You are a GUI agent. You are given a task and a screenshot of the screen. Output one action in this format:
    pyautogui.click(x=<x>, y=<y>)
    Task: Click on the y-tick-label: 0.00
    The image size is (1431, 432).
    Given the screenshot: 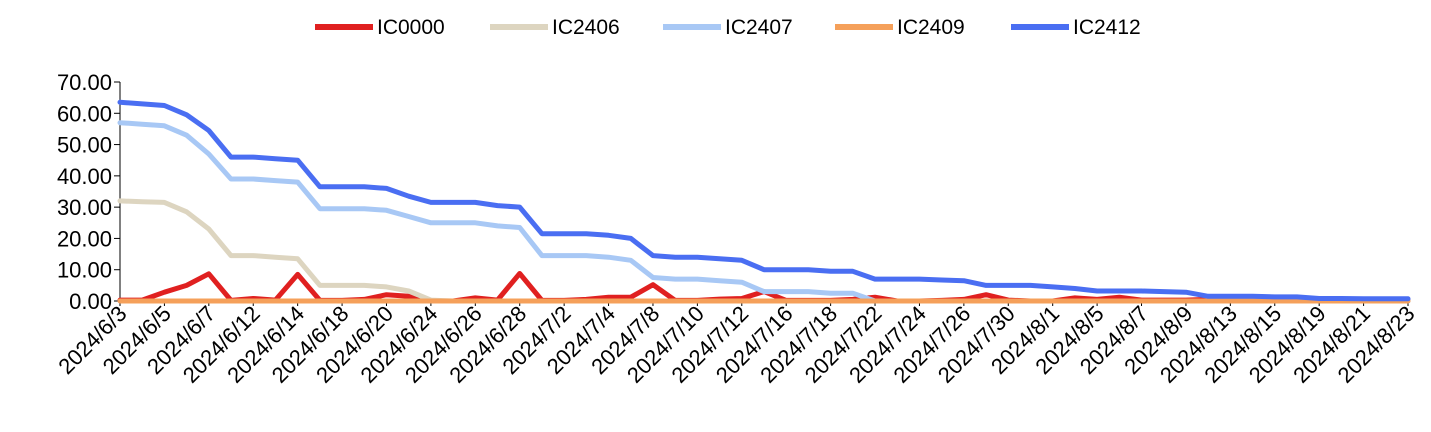 What is the action you would take?
    pyautogui.click(x=90, y=301)
    